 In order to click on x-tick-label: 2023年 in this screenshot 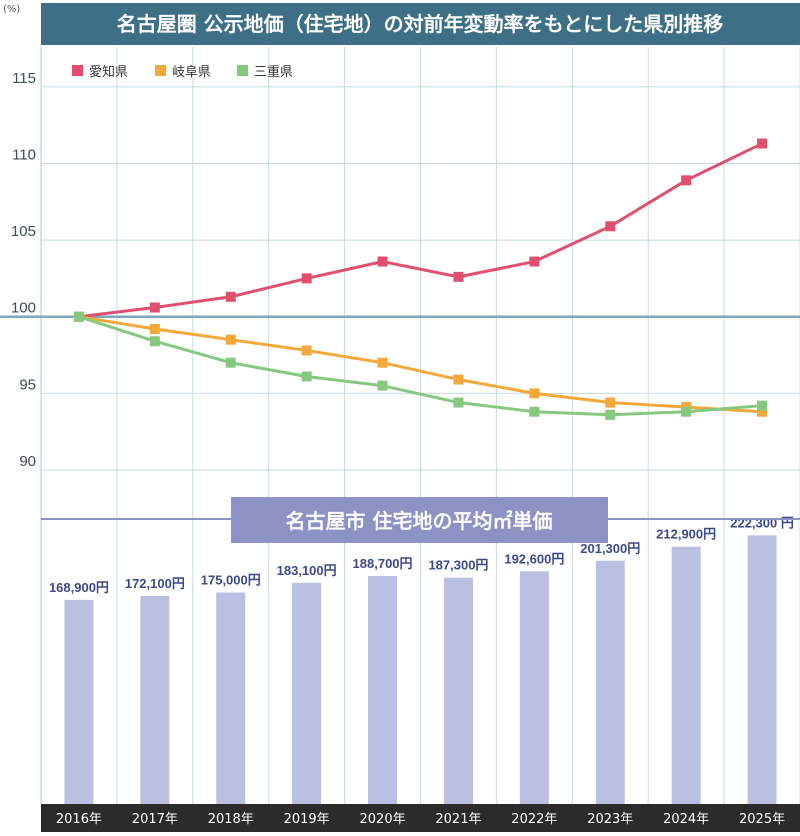, I will do `click(610, 819)`.